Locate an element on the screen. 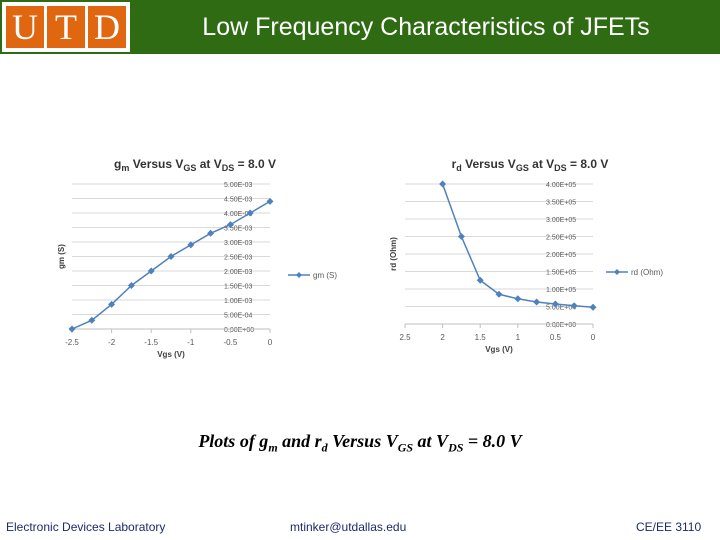 This screenshot has width=720, height=540. x-tick-label: -2 is located at coordinates (112, 342).